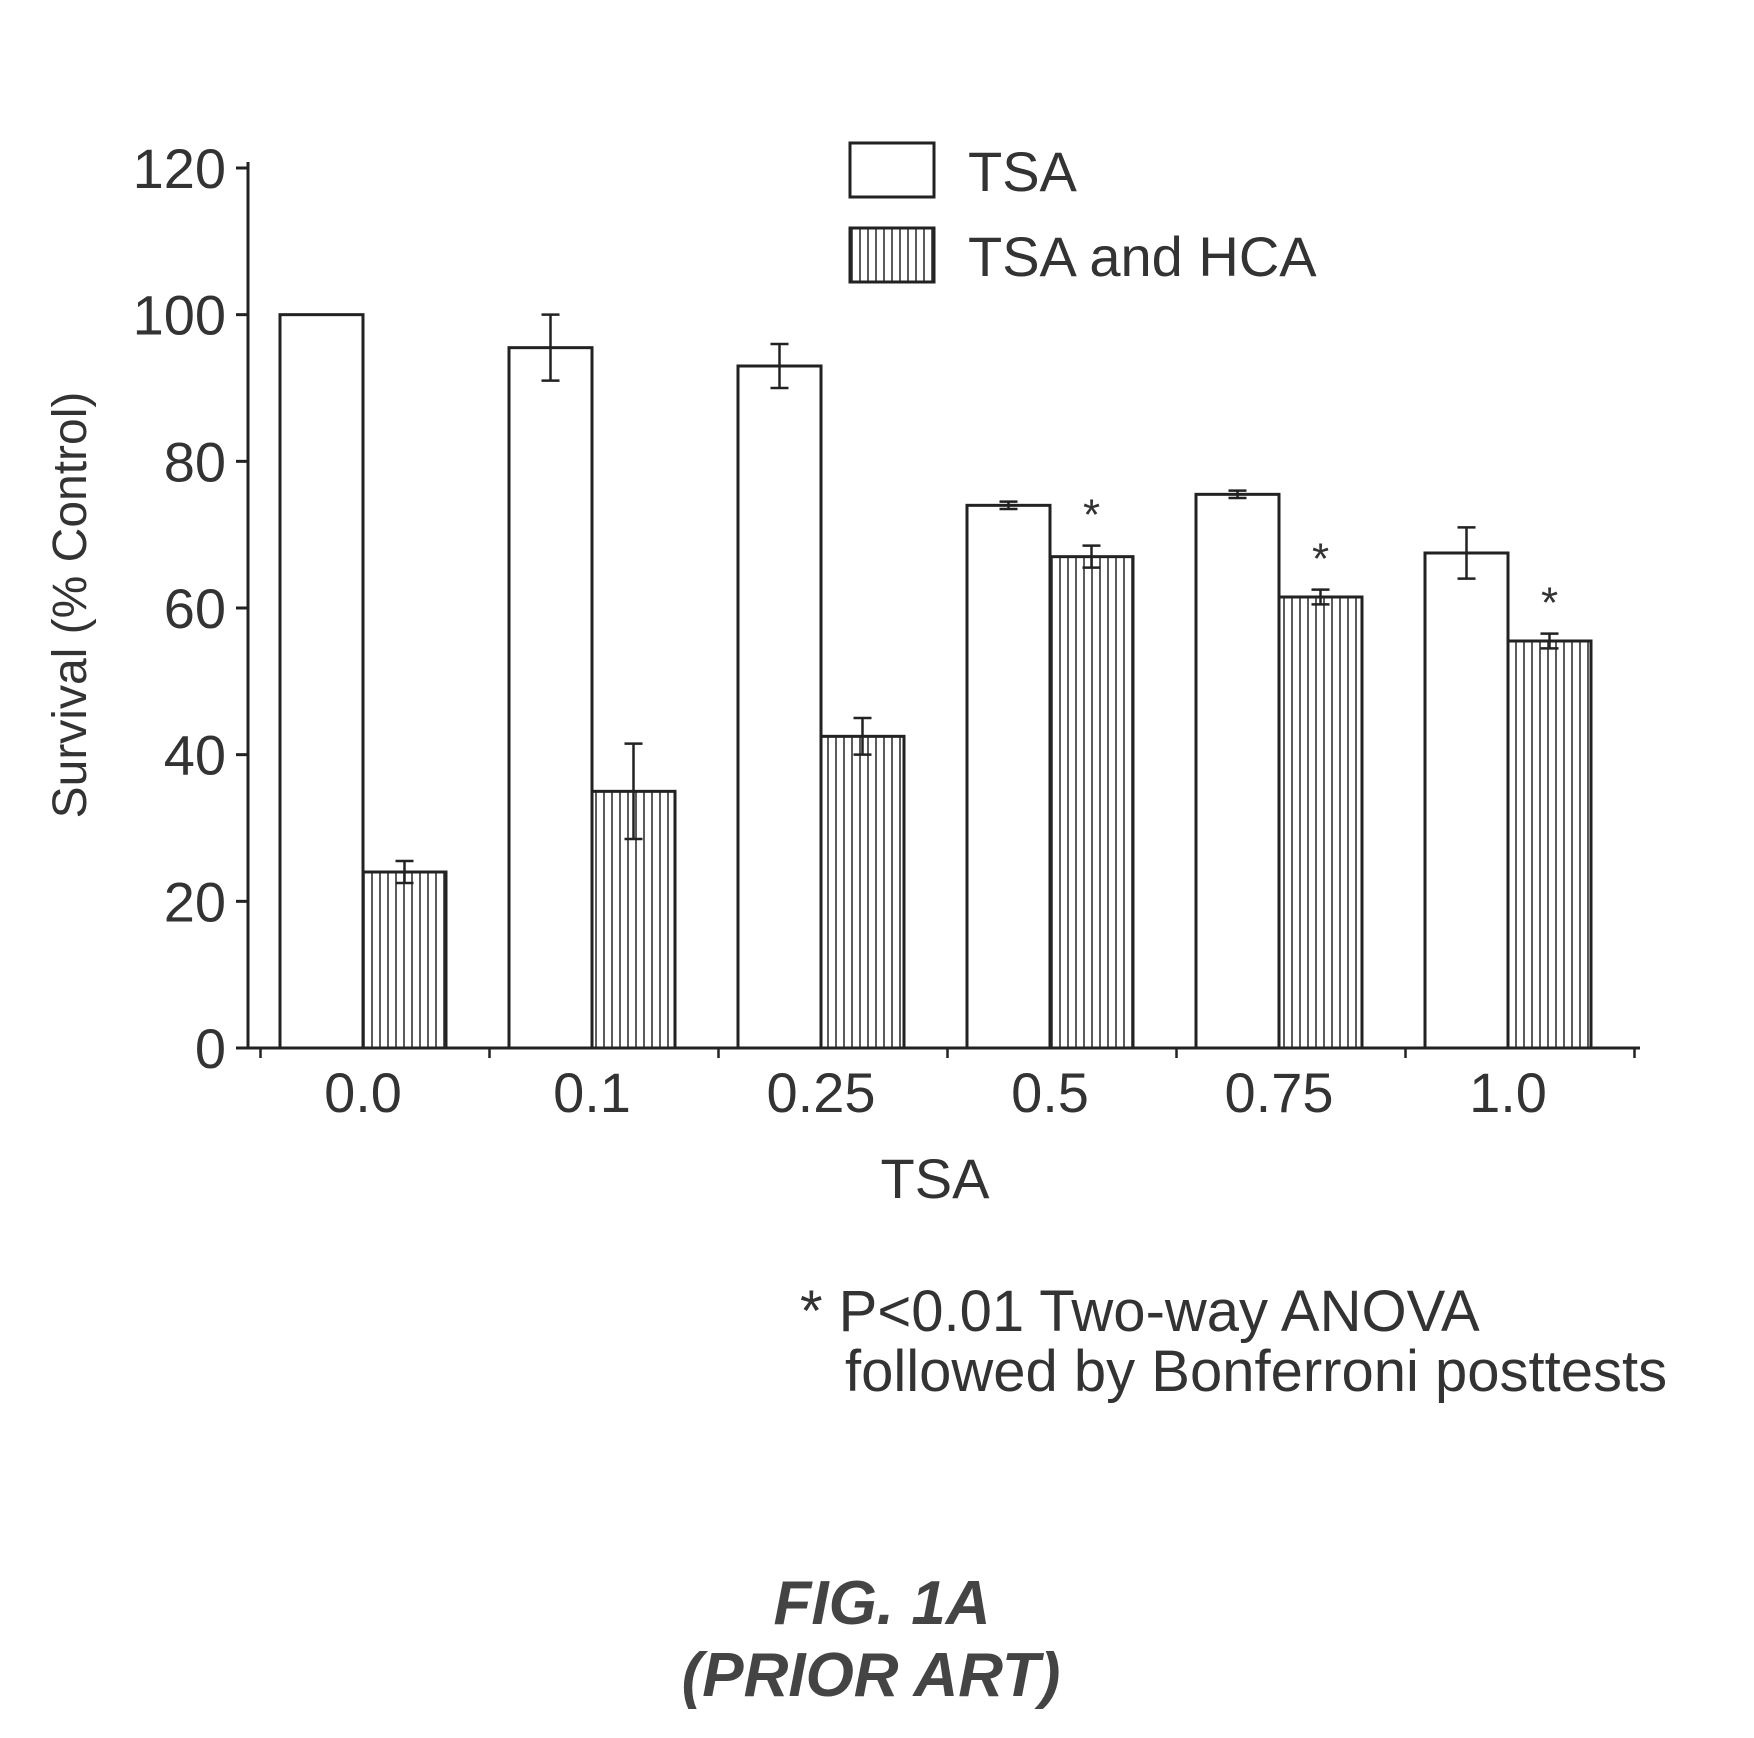 The height and width of the screenshot is (1738, 1754). I want to click on legend-label: TSA, so click(1023, 171).